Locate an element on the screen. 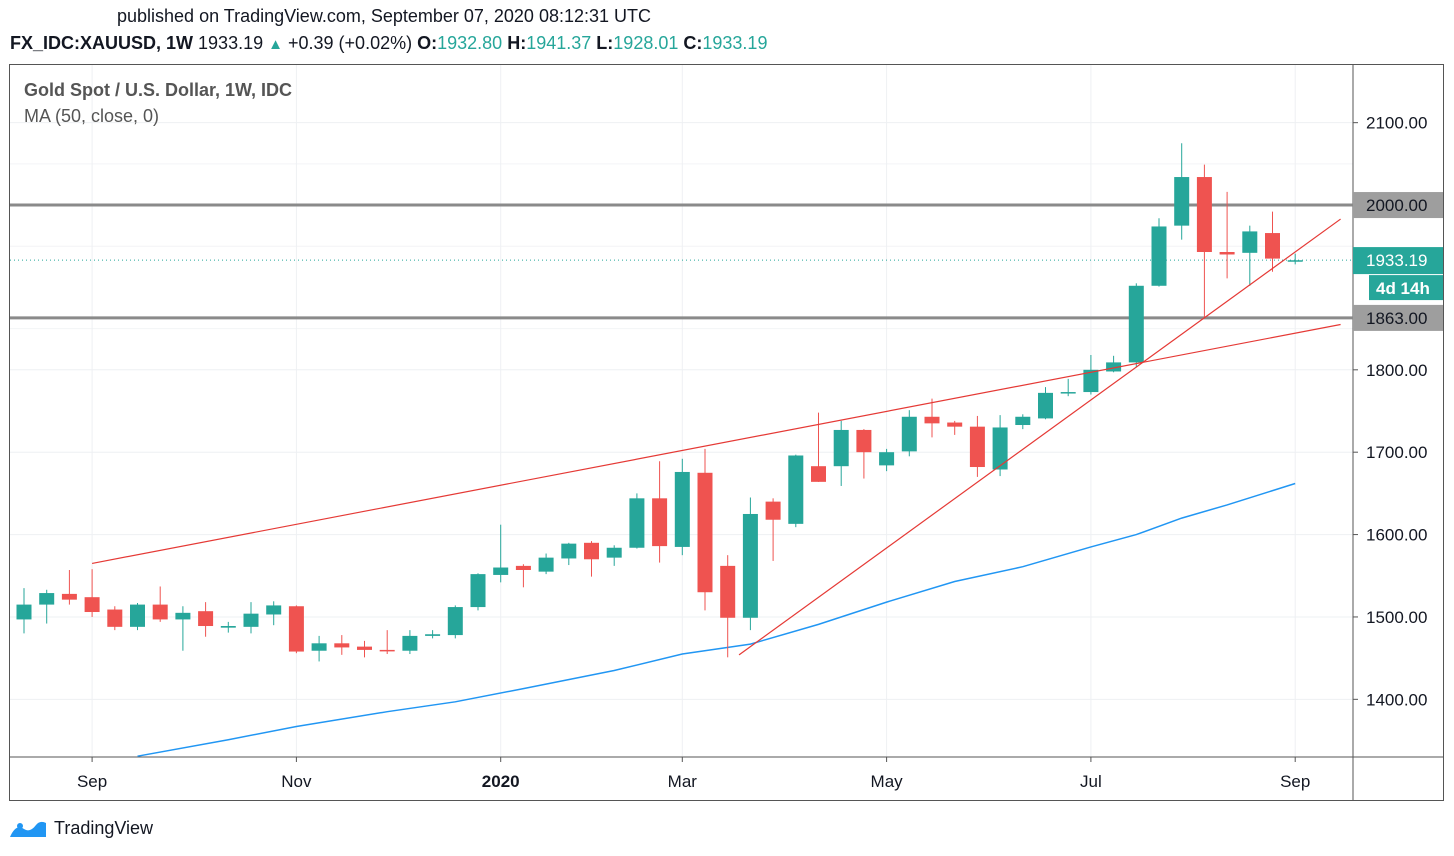 The height and width of the screenshot is (856, 1454). price-change: +0.39 (+0.02%) is located at coordinates (350, 43).